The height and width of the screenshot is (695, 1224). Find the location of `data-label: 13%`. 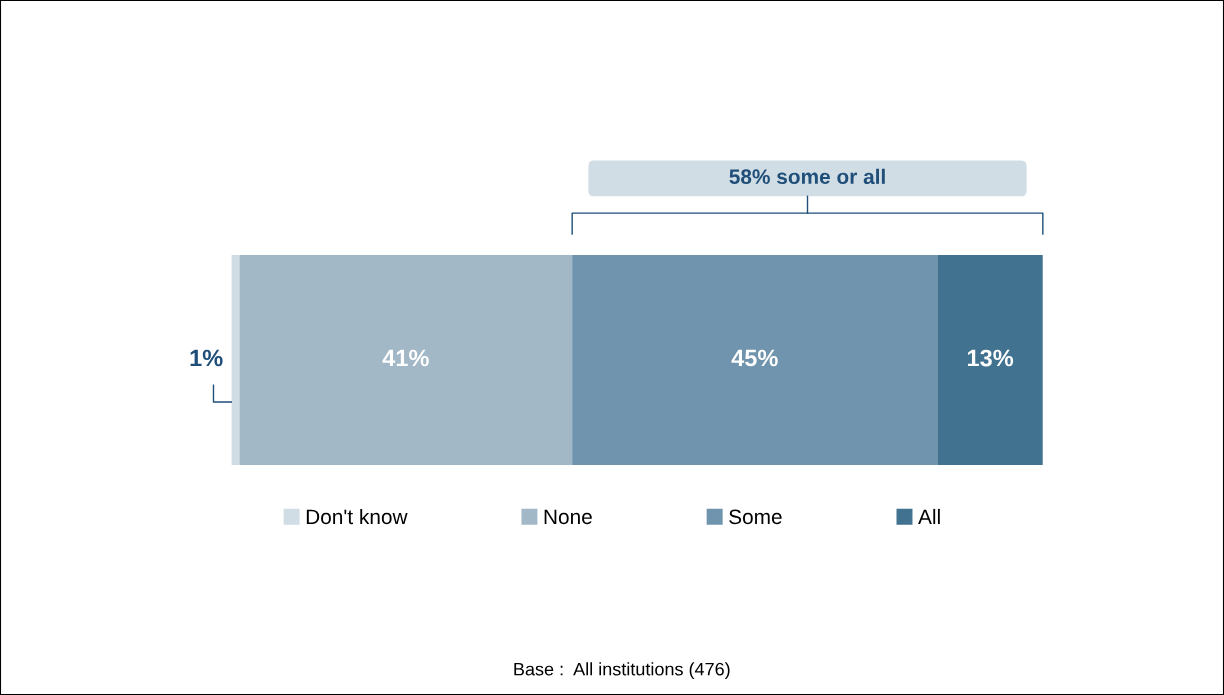

data-label: 13% is located at coordinates (990, 358).